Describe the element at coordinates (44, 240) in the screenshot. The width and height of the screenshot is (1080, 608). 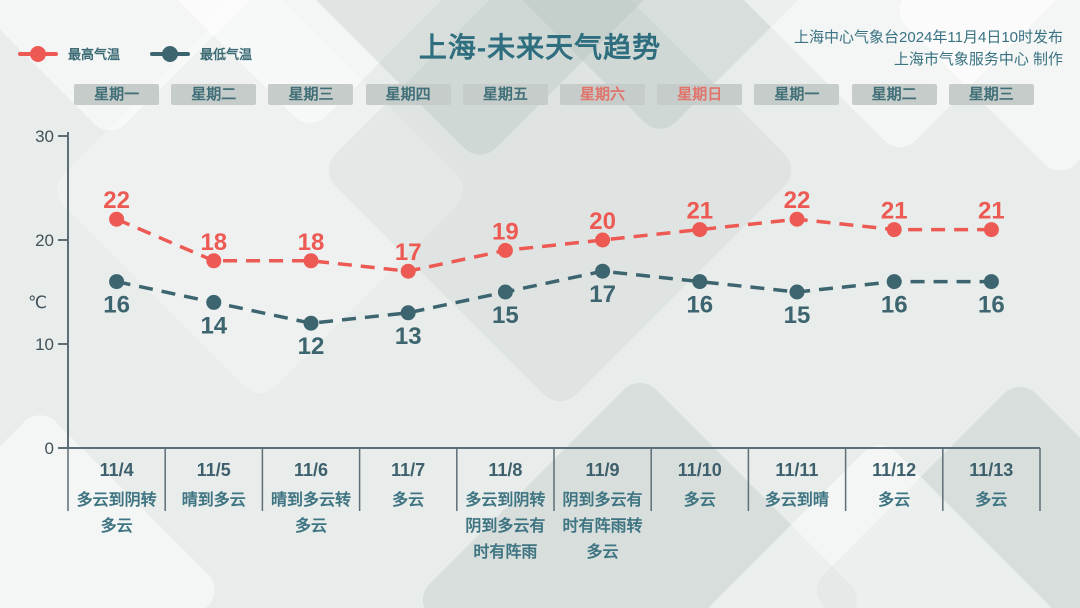
I see `y-tick-label: 20` at that location.